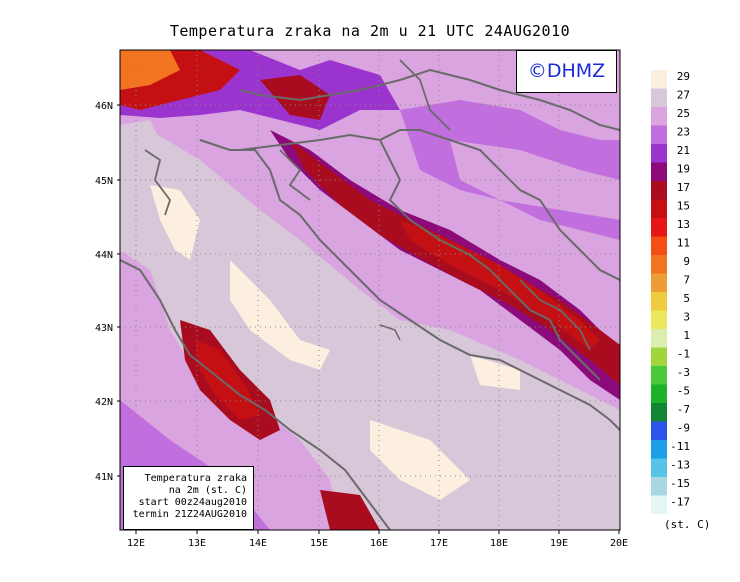 This screenshot has width=740, height=582. I want to click on y-tick-label: 42N, so click(104, 402).